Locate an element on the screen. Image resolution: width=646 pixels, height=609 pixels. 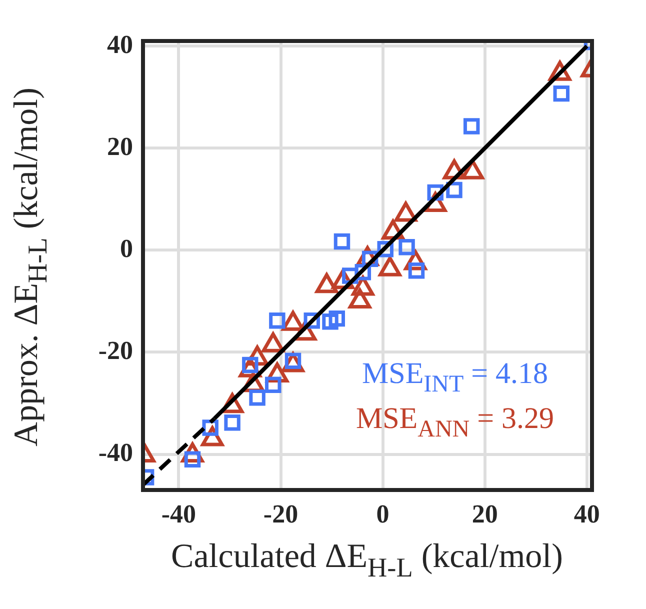
x-tick-label: -40 is located at coordinates (178, 513).